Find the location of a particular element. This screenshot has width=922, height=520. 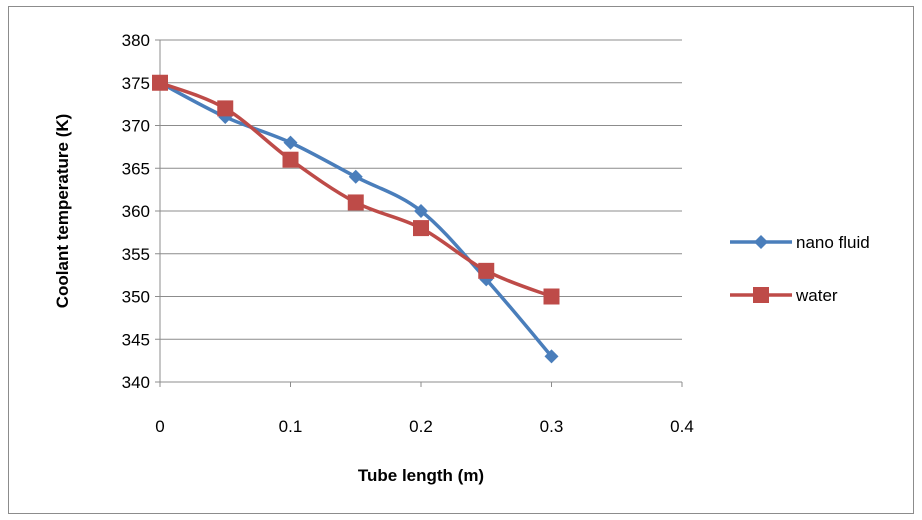

legend-item-water: water is located at coordinates (784, 295).